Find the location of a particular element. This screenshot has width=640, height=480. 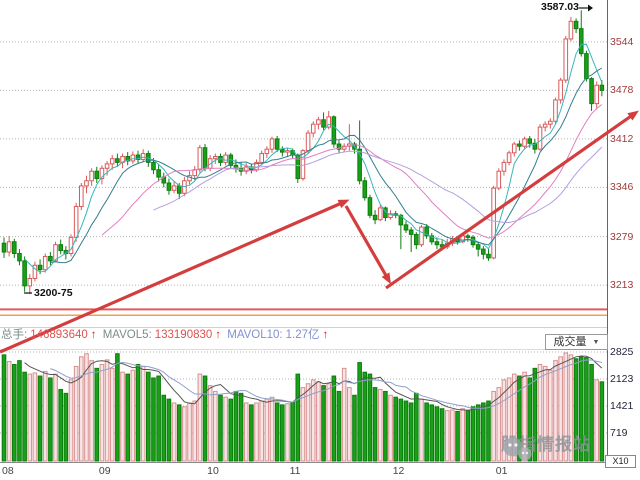

mavol5-value: 133190830 is located at coordinates (183, 335).